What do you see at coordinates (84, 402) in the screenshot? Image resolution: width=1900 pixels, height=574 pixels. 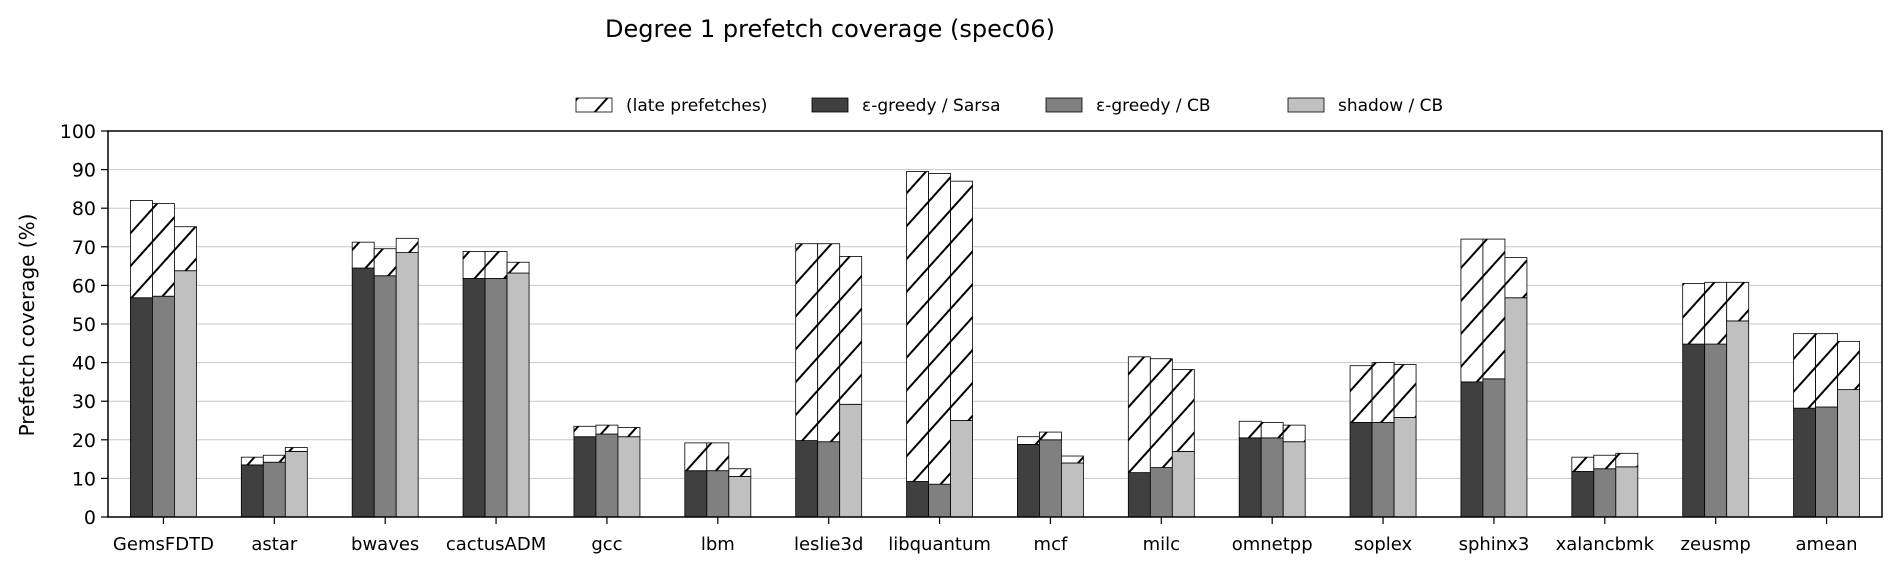 I see `y-tick-label: 30` at bounding box center [84, 402].